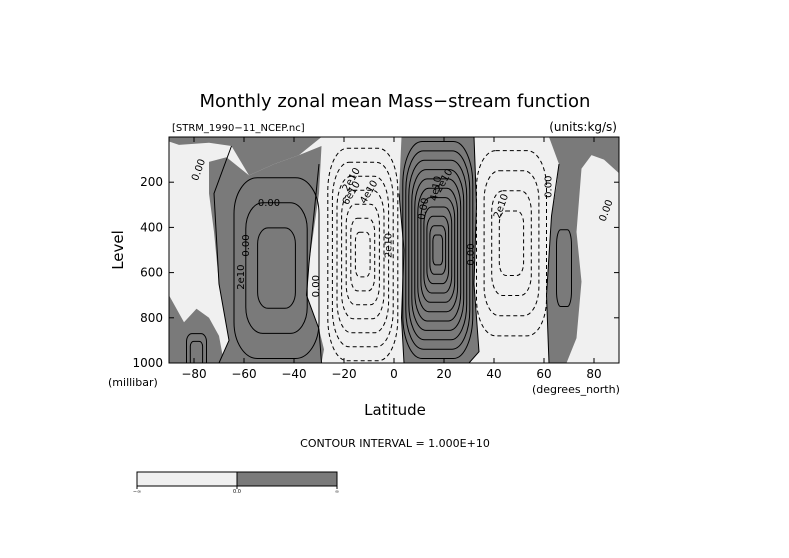 This screenshot has height=558, width=789. What do you see at coordinates (493, 374) in the screenshot?
I see `x-tick-label: 40` at bounding box center [493, 374].